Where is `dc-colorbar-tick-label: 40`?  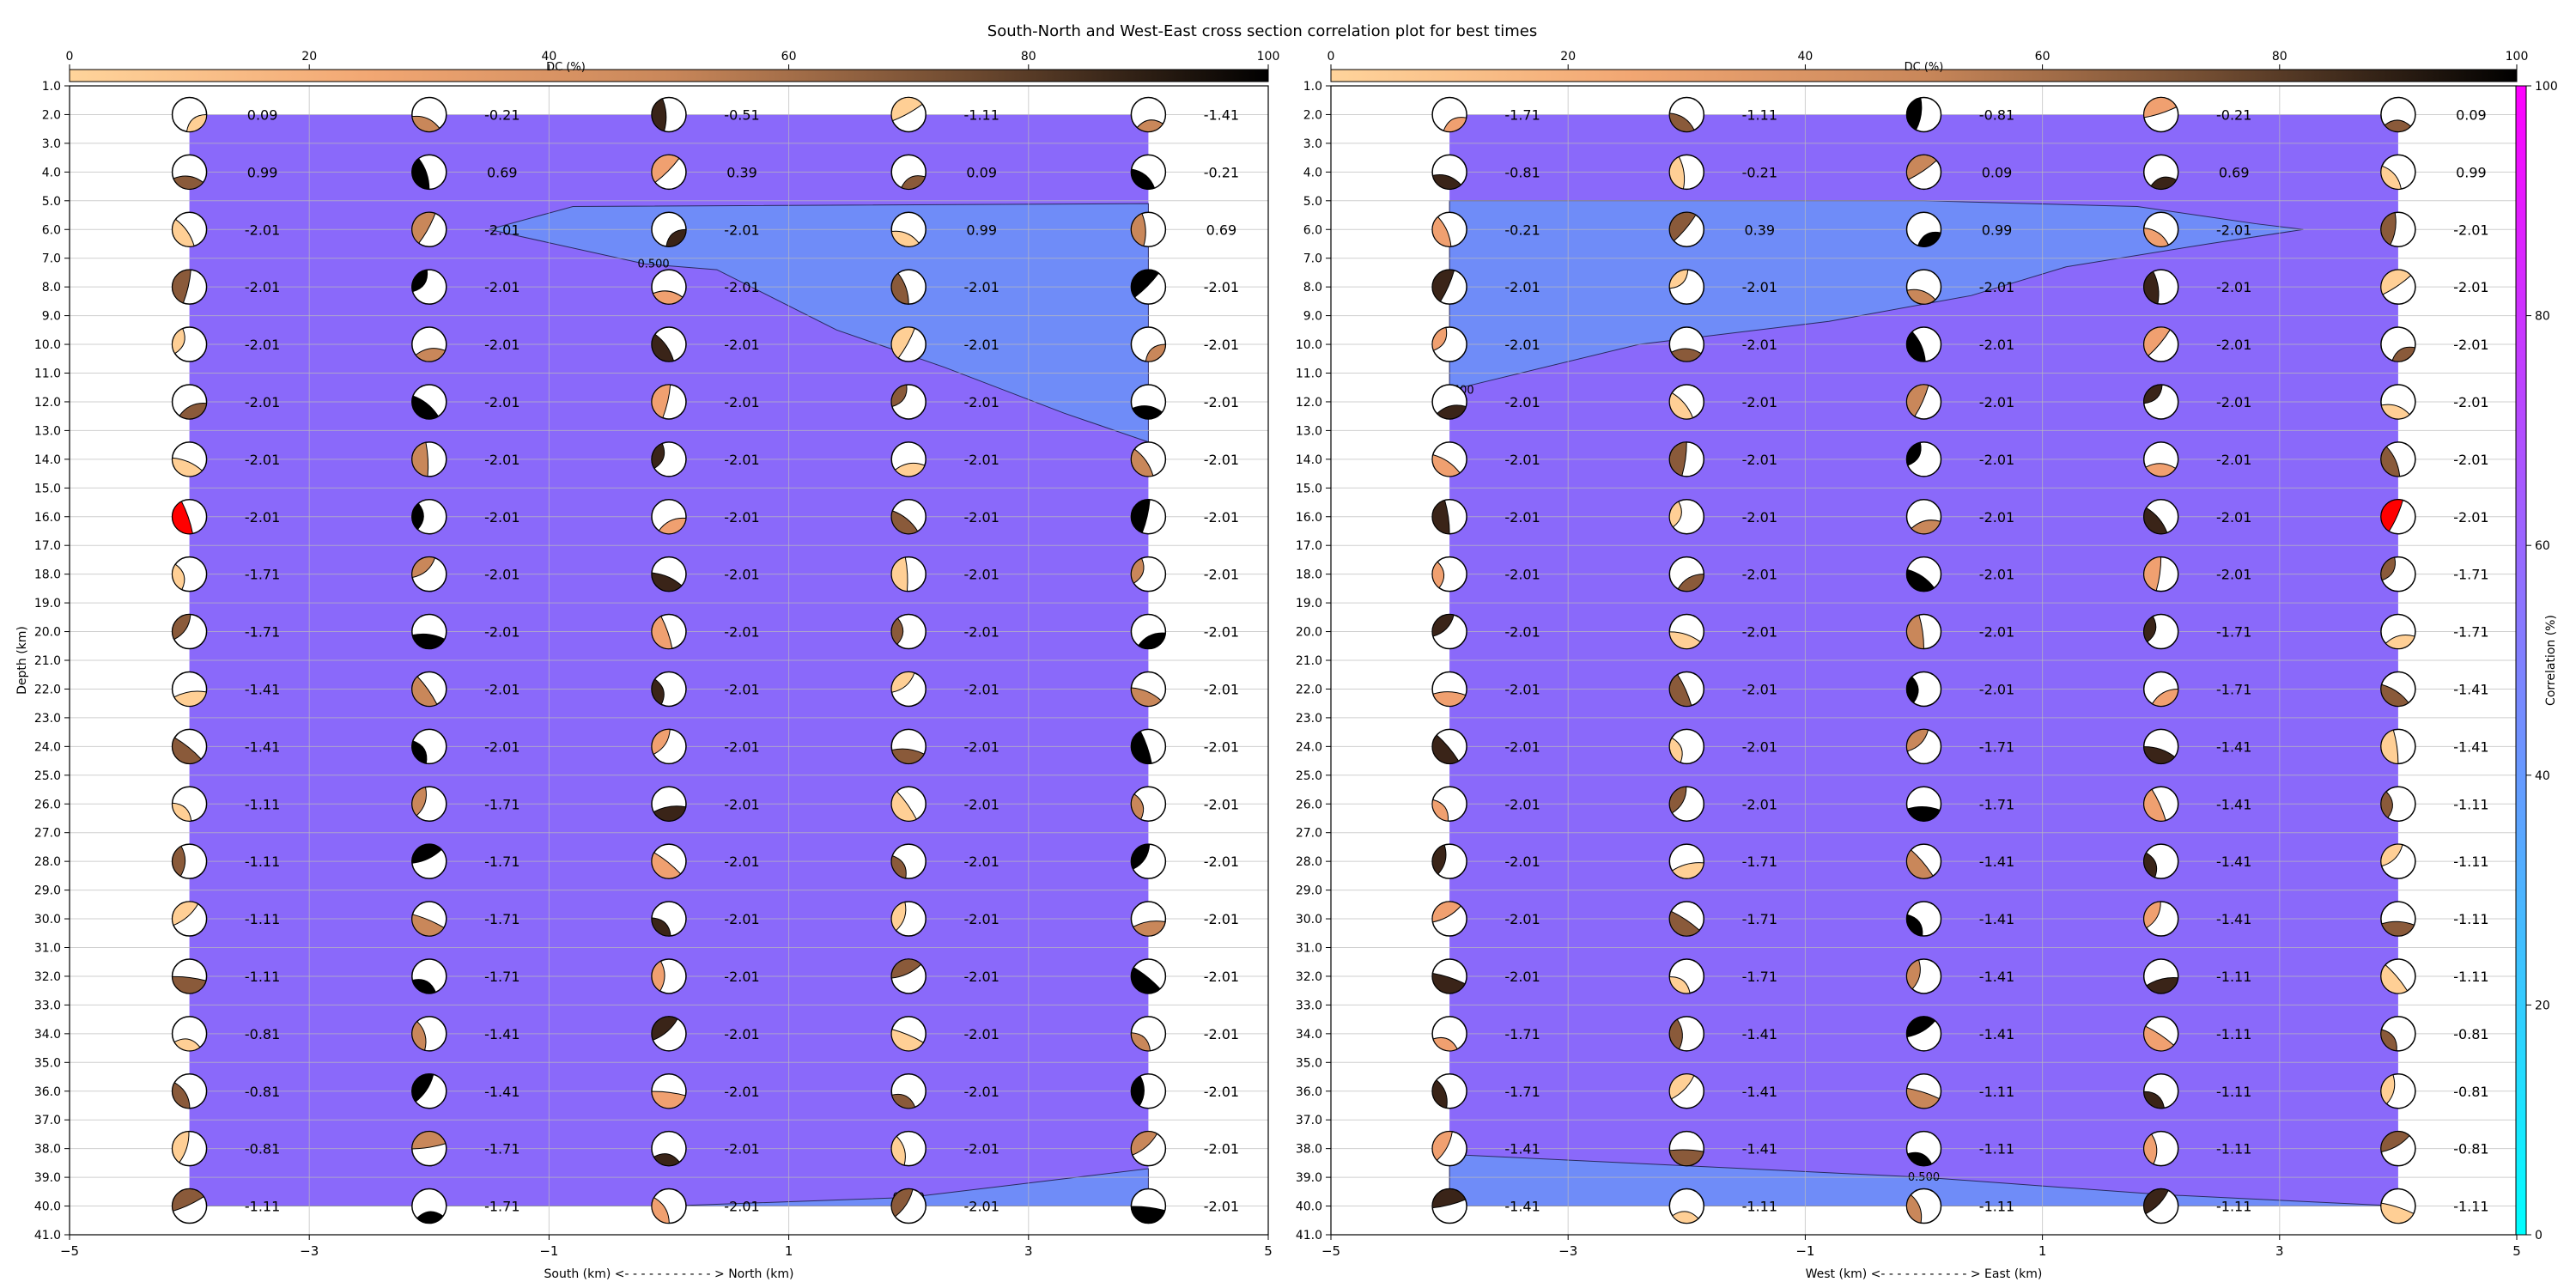 dc-colorbar-tick-label: 40 is located at coordinates (548, 57).